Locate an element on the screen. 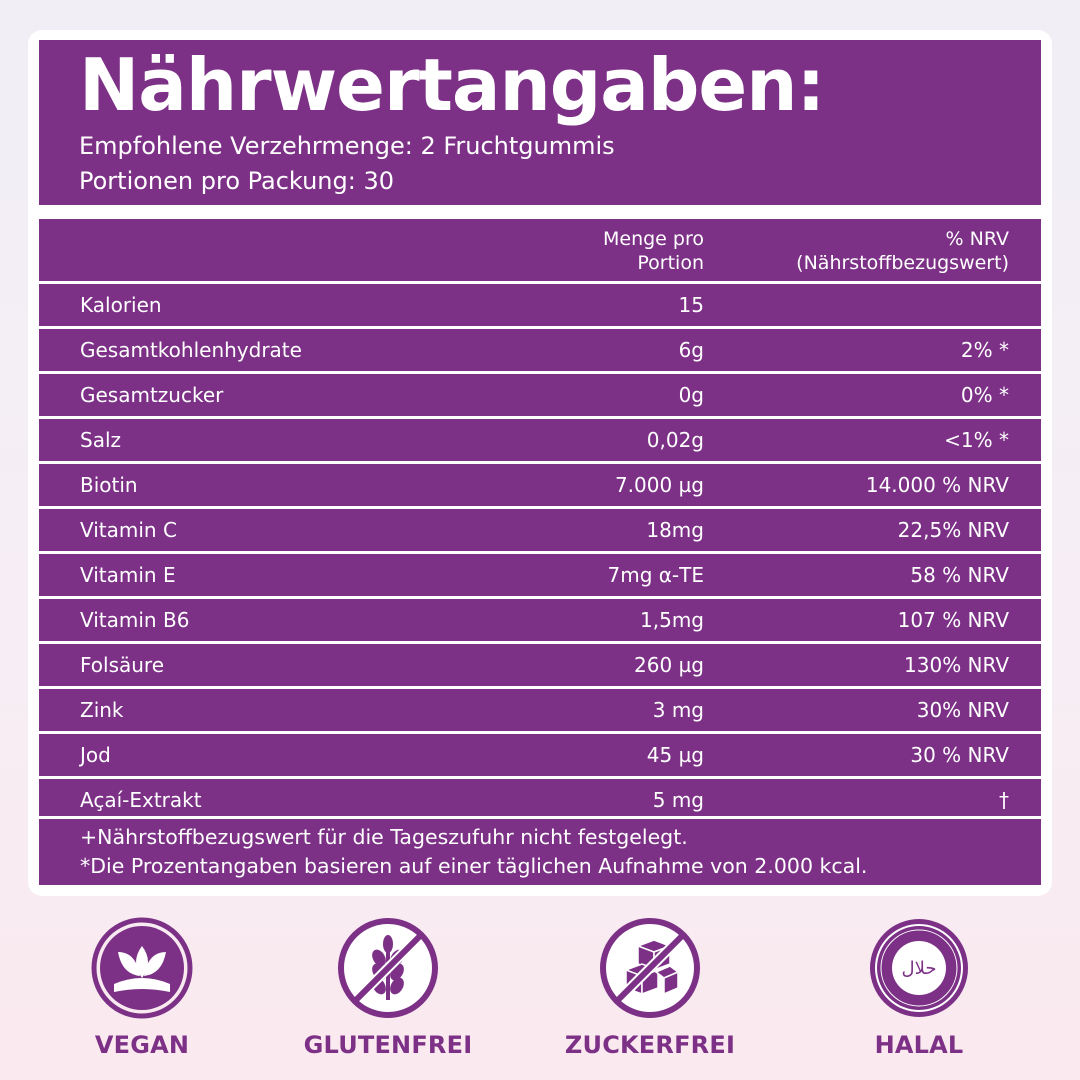 The height and width of the screenshot is (1080, 1080). nrv-value: 22,5% NRV is located at coordinates (953, 530).